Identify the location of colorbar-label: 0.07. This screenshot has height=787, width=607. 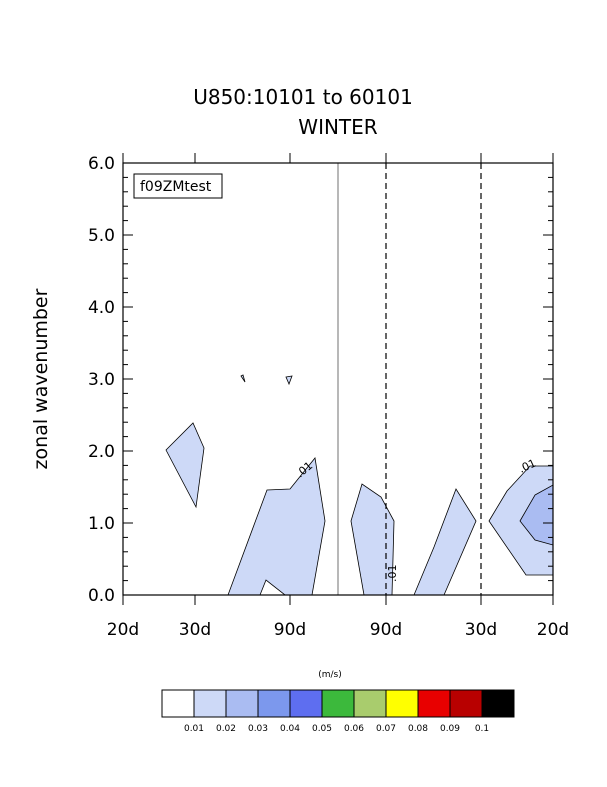
(386, 729).